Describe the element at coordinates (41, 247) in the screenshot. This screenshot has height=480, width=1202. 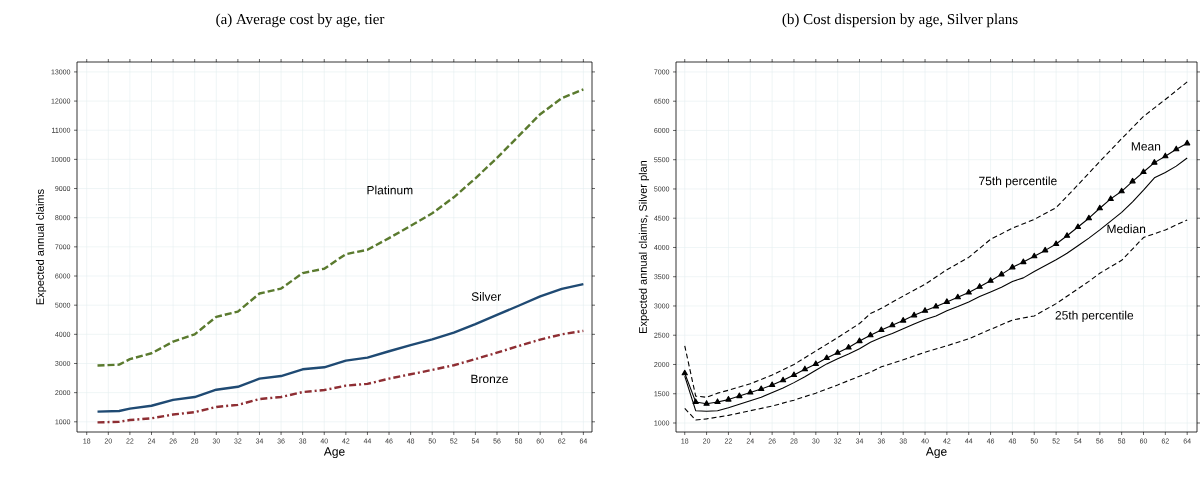
I see `y-axis-title: Expected annual claims` at that location.